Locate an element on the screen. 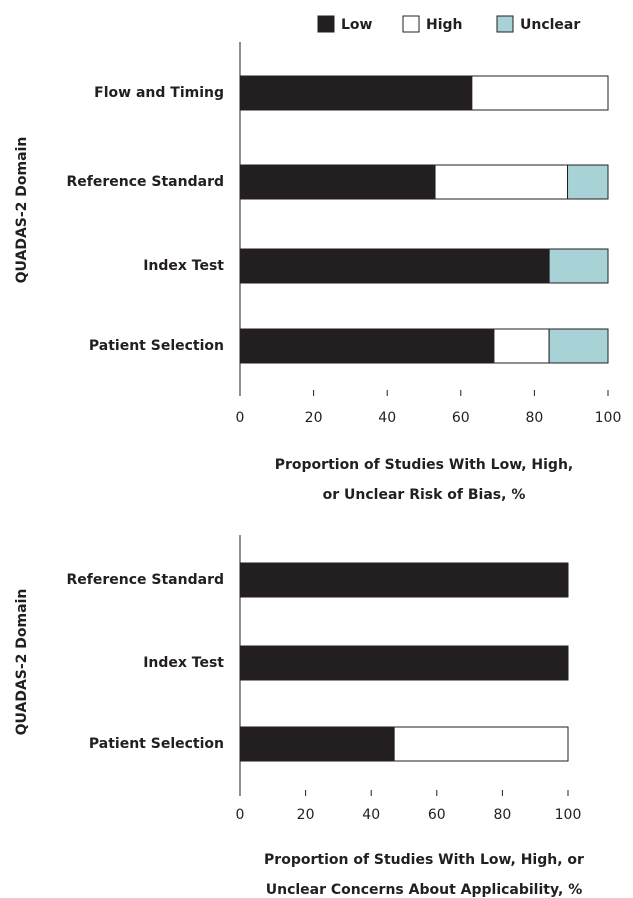 This screenshot has height=898, width=633. category-label: Flow and Timing is located at coordinates (159, 93).